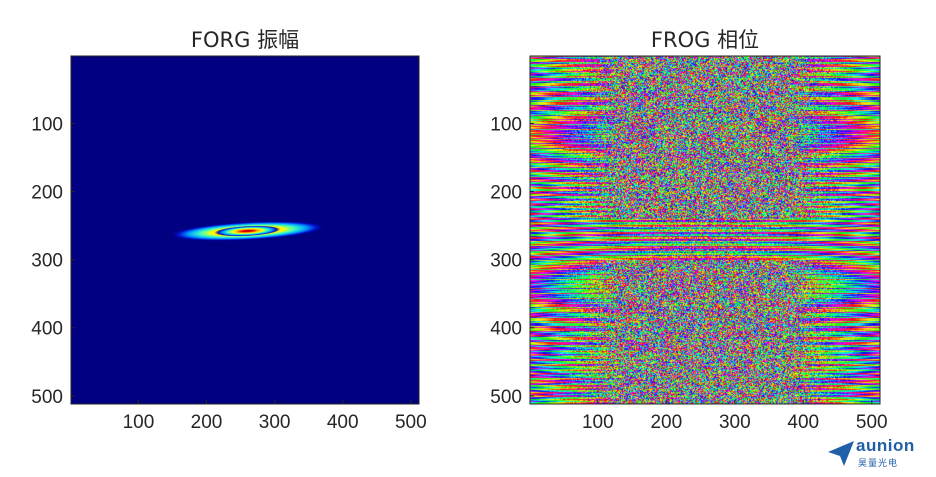 Image resolution: width=936 pixels, height=477 pixels. What do you see at coordinates (841, 453) in the screenshot?
I see `paper-plane-icon` at bounding box center [841, 453].